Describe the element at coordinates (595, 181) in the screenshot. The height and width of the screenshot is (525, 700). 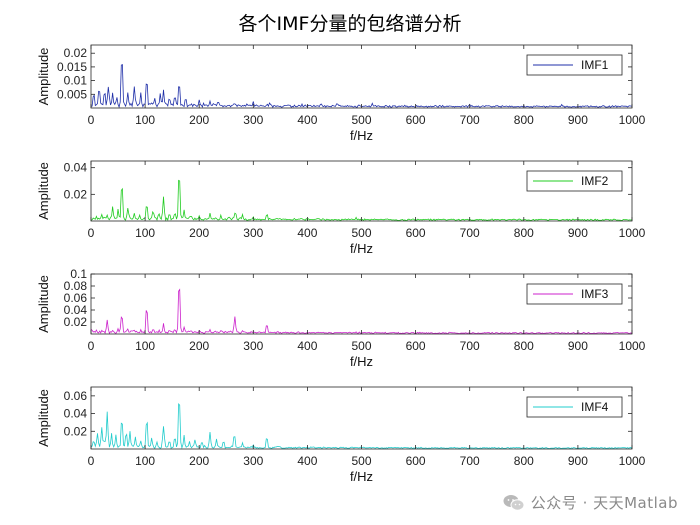
I see `legend-label: IMF2` at that location.